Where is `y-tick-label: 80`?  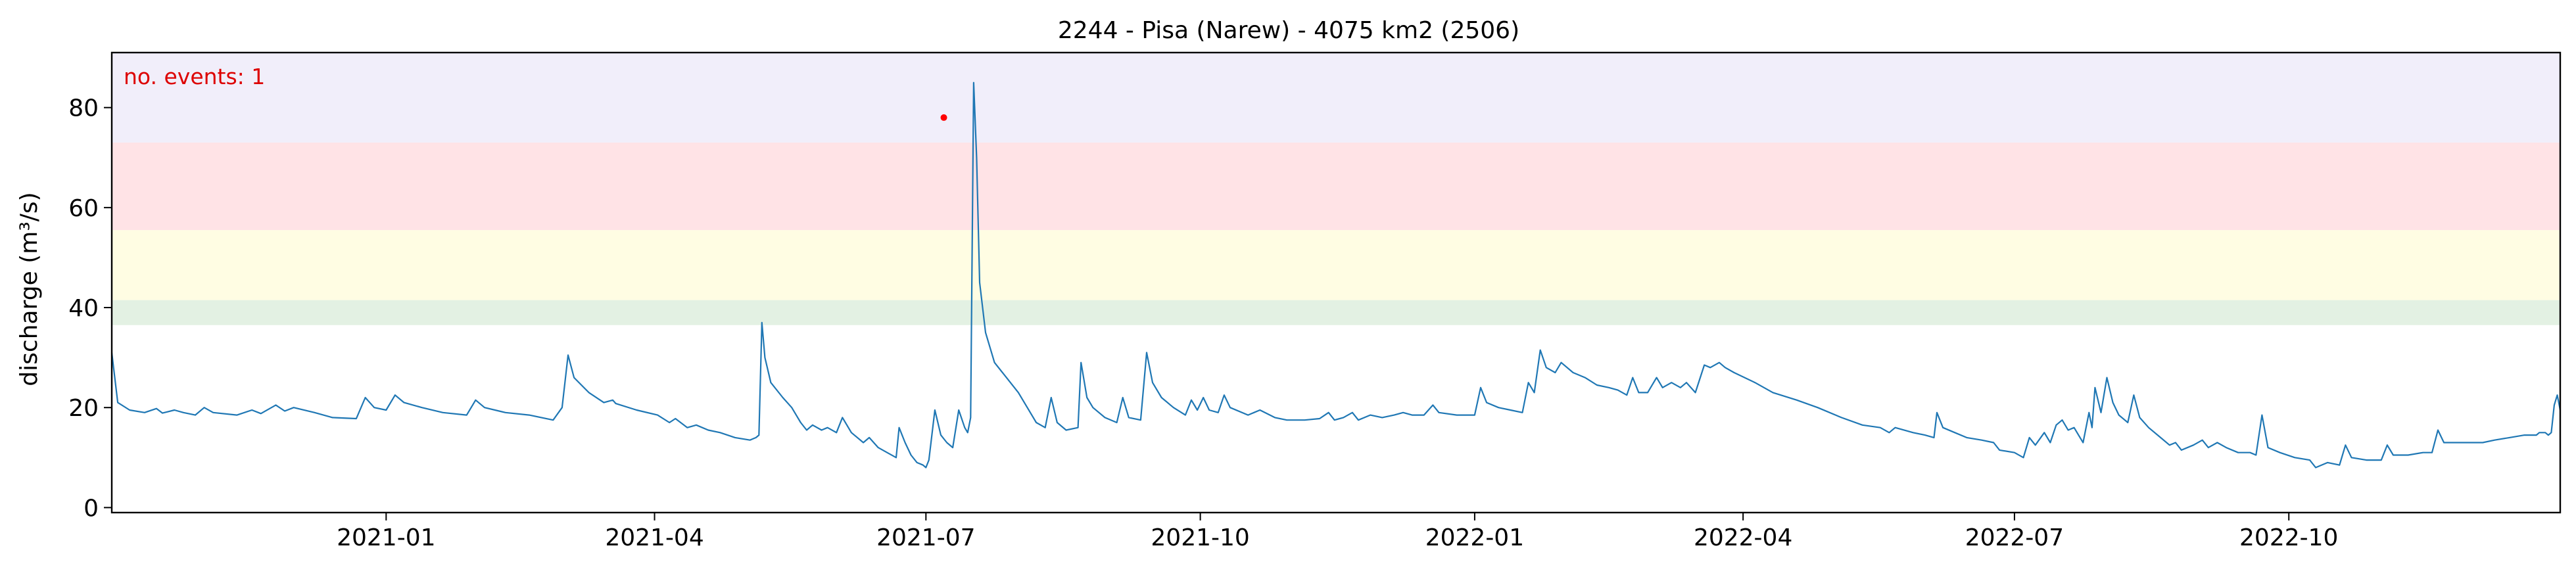
y-tick-label: 80 is located at coordinates (84, 109).